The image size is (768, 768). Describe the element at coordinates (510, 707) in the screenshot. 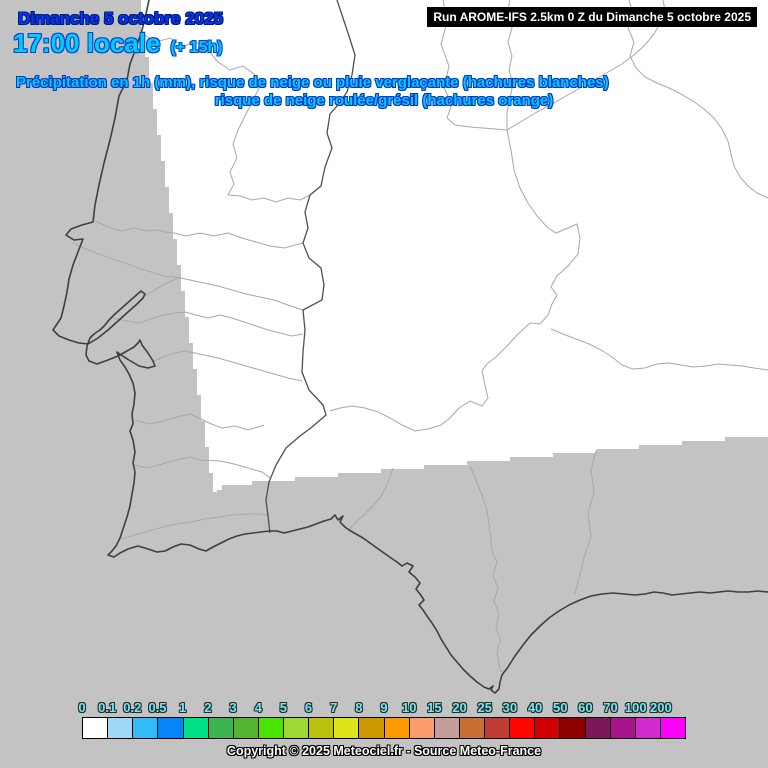

I see `scale-tick-label: 30` at that location.